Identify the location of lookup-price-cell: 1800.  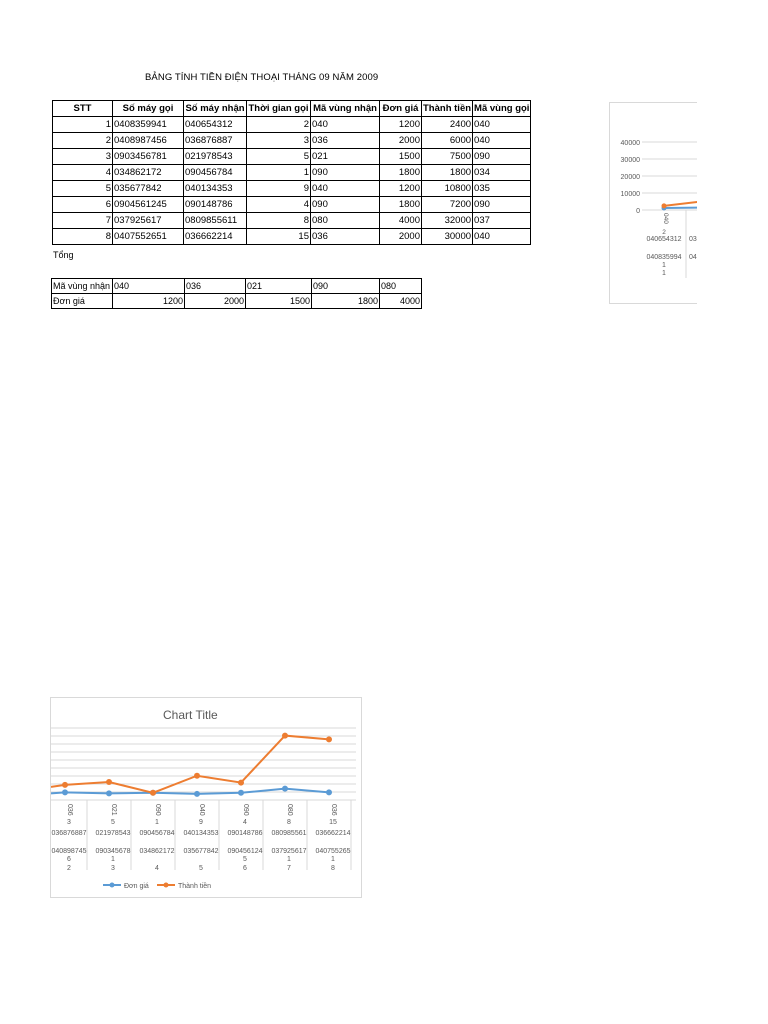
(345, 301).